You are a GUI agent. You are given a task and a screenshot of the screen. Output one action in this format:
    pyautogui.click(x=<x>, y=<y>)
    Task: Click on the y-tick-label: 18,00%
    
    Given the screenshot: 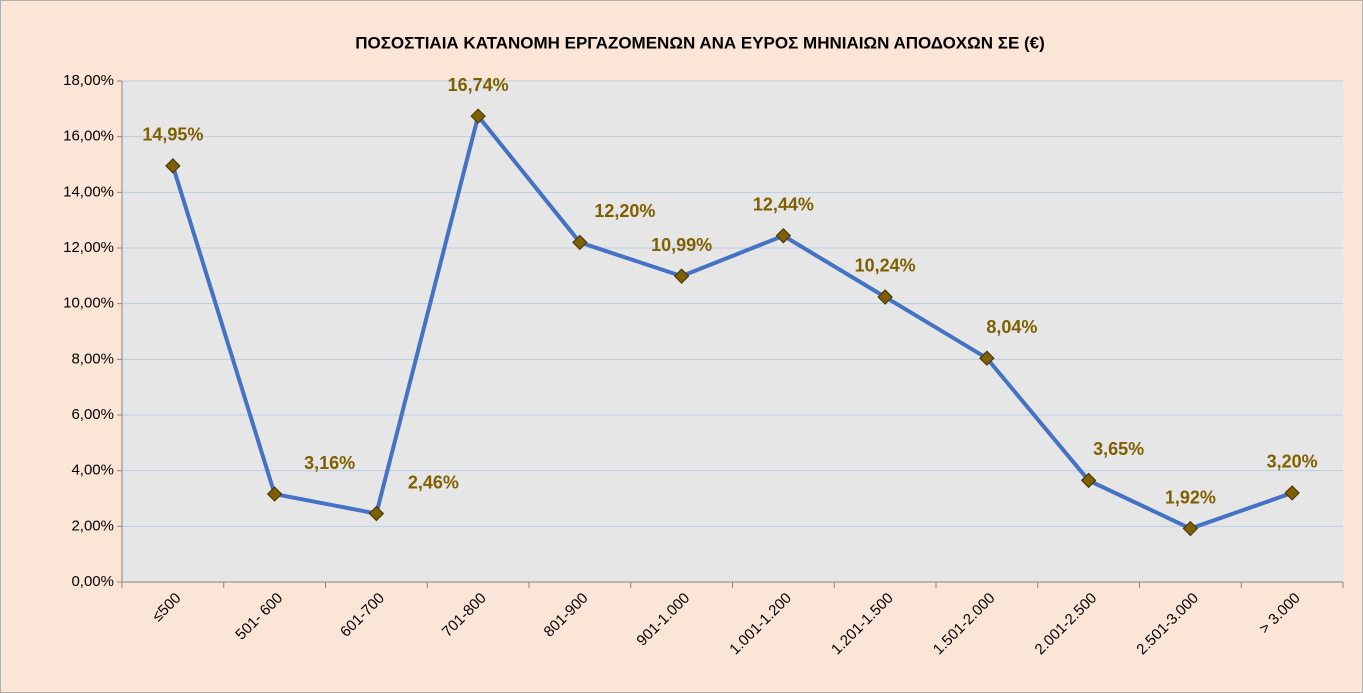 What is the action you would take?
    pyautogui.click(x=88, y=80)
    